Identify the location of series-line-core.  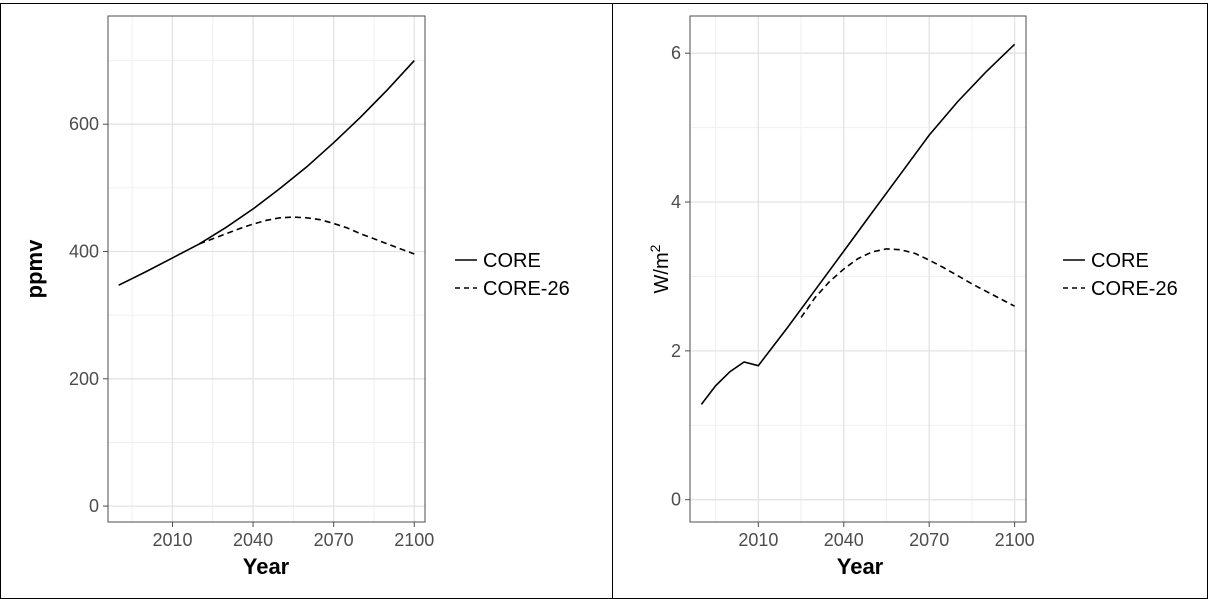
(266, 173).